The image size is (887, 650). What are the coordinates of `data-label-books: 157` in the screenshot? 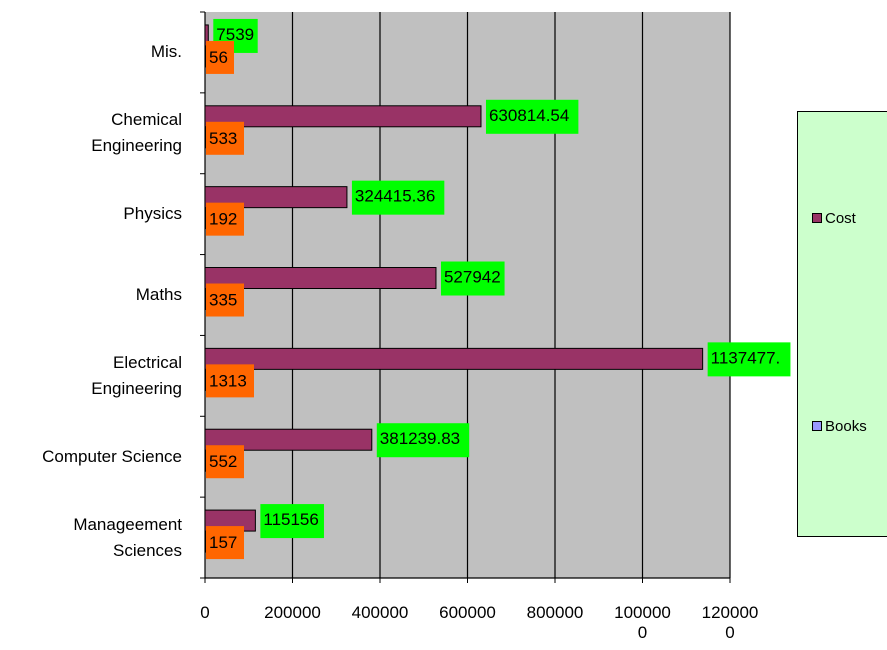 It's located at (223, 542).